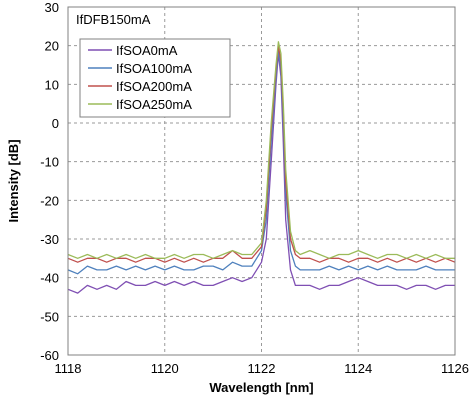 The height and width of the screenshot is (411, 473). Describe the element at coordinates (358, 368) in the screenshot. I see `x-tick-label: 1124` at that location.